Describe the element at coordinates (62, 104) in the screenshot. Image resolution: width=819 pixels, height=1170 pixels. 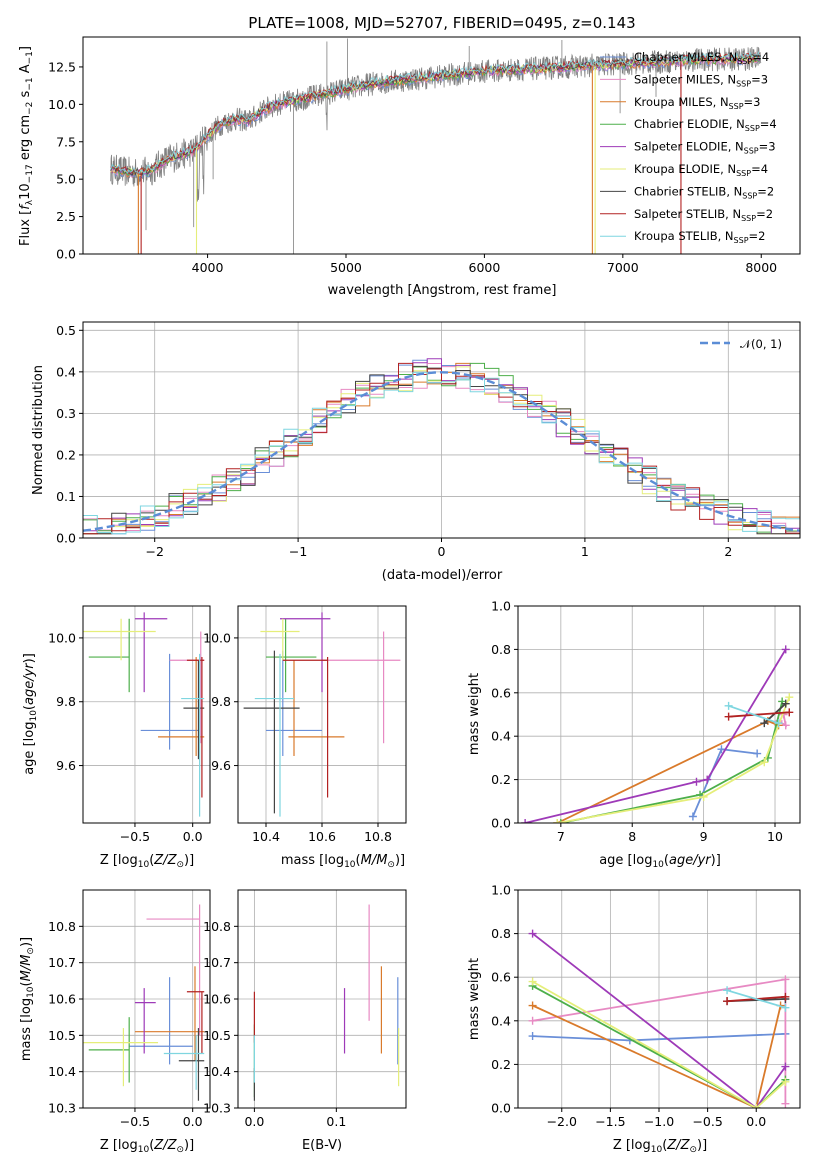
I see `y-tick-label: 10.0` at that location.